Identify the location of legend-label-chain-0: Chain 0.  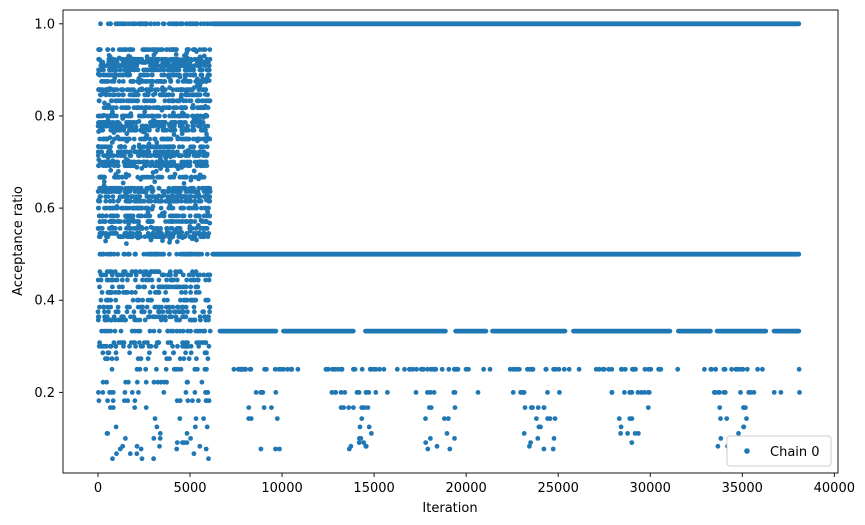
(795, 452).